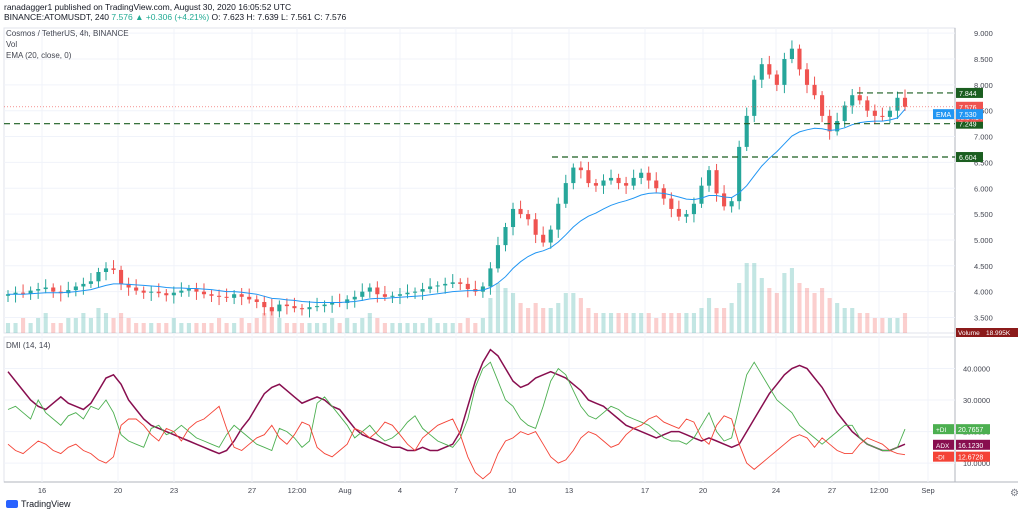 This screenshot has width=1024, height=515. What do you see at coordinates (998, 333) in the screenshot?
I see `volume-tag-value: 18.995K` at bounding box center [998, 333].